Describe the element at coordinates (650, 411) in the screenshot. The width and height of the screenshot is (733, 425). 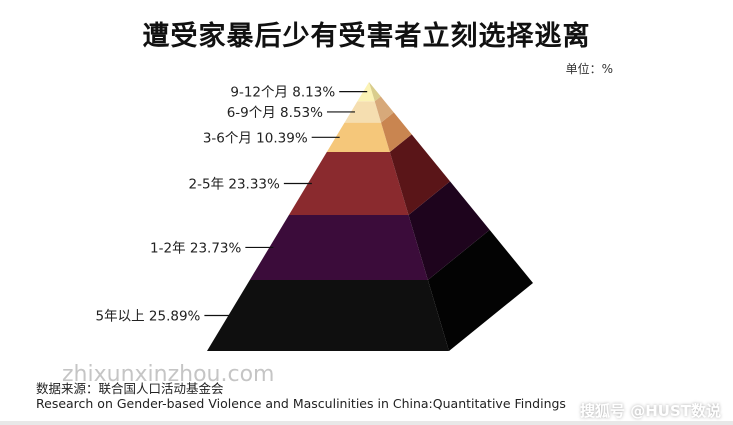
I see `brand-watermark: 搜狐号 @HUST数说` at that location.